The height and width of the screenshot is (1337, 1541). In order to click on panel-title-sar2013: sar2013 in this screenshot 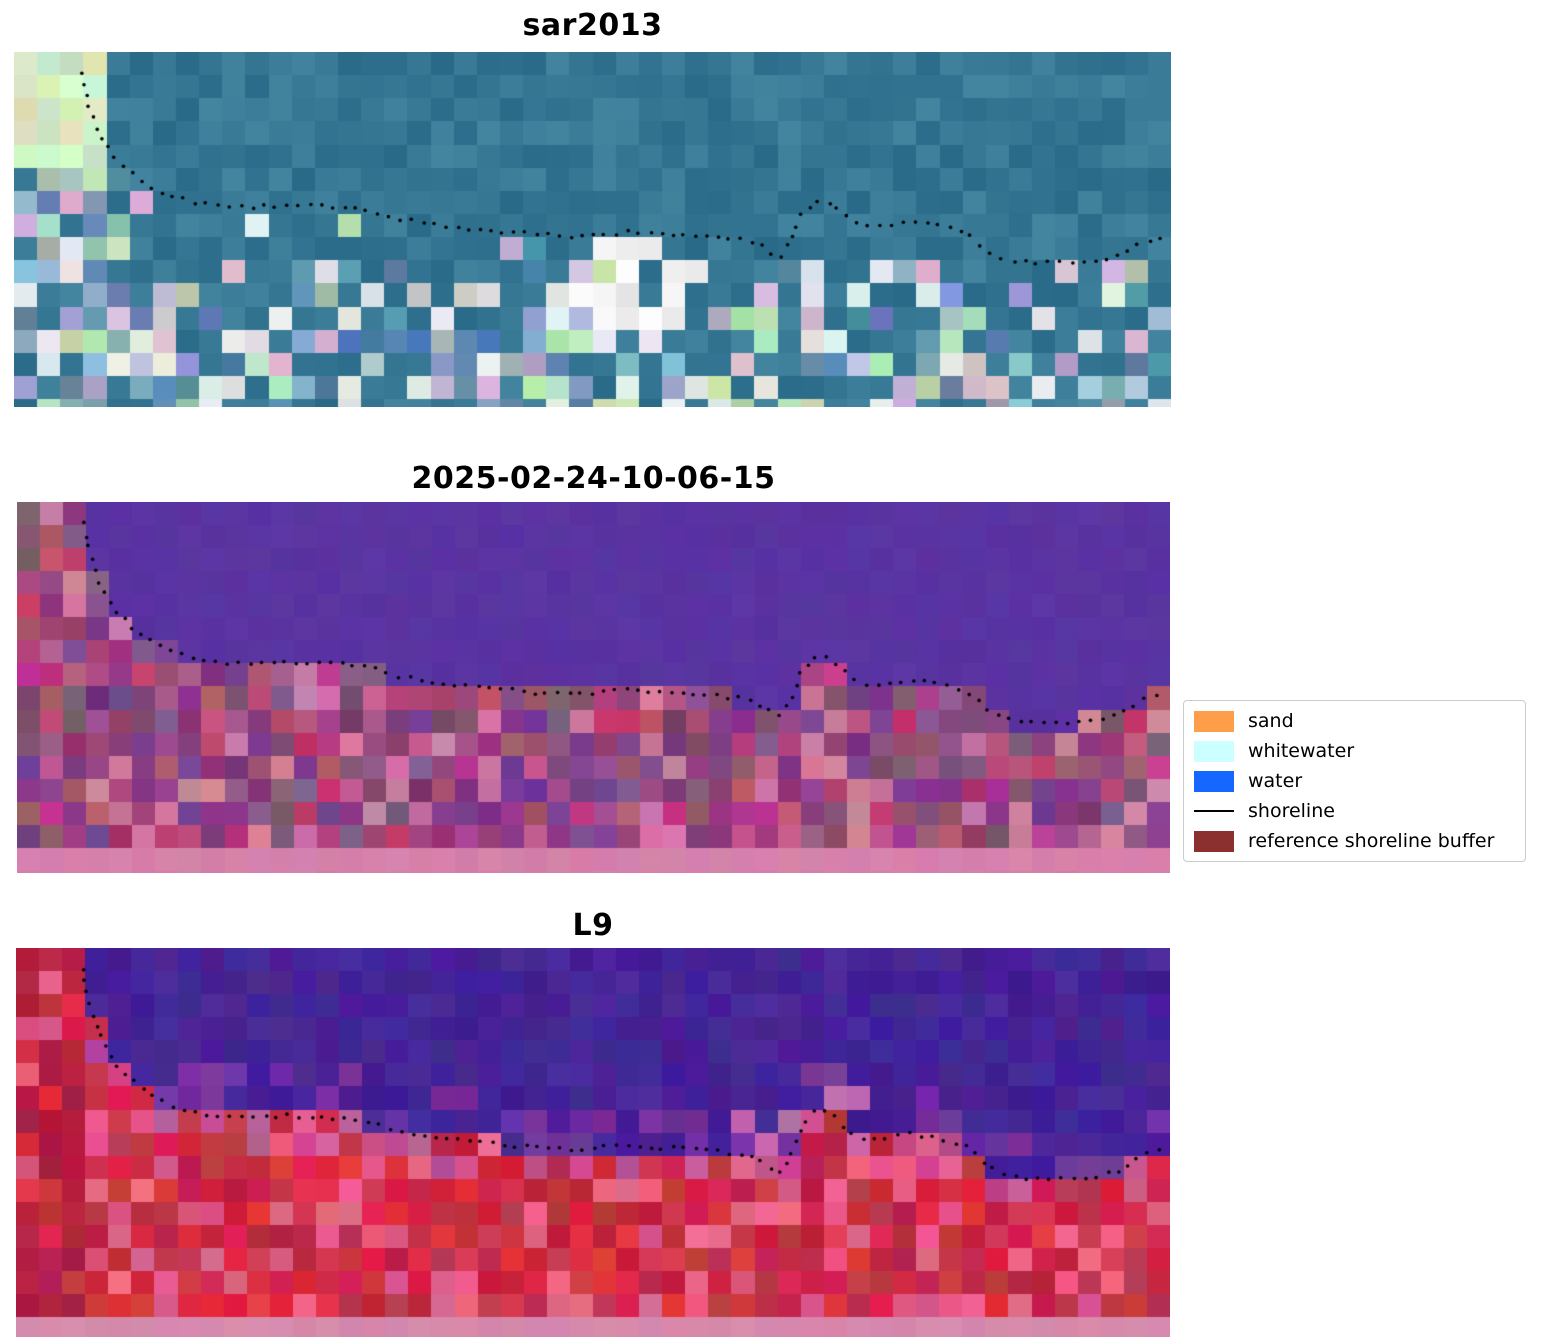, I will do `click(592, 25)`.